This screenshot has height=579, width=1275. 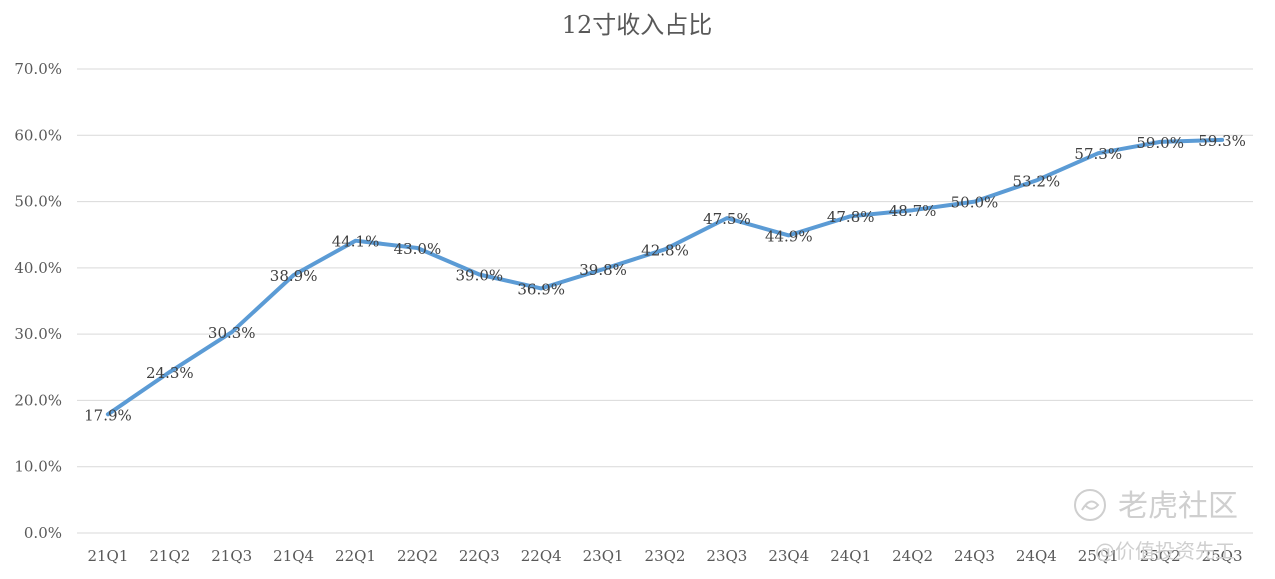 I want to click on x-tick-label: 23Q1, so click(x=603, y=556).